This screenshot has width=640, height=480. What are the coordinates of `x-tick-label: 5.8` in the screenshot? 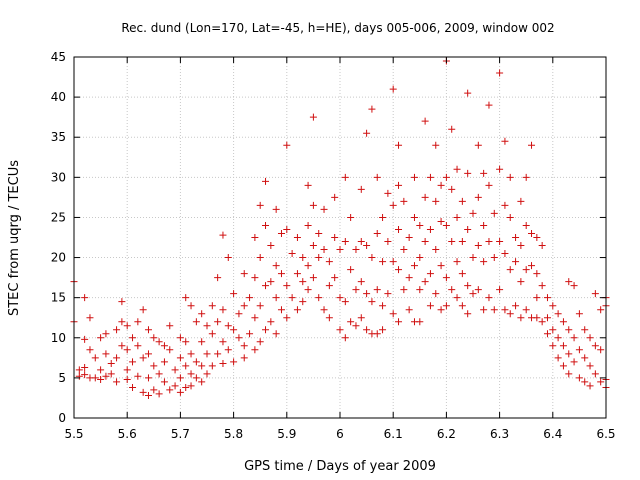 It's located at (233, 434).